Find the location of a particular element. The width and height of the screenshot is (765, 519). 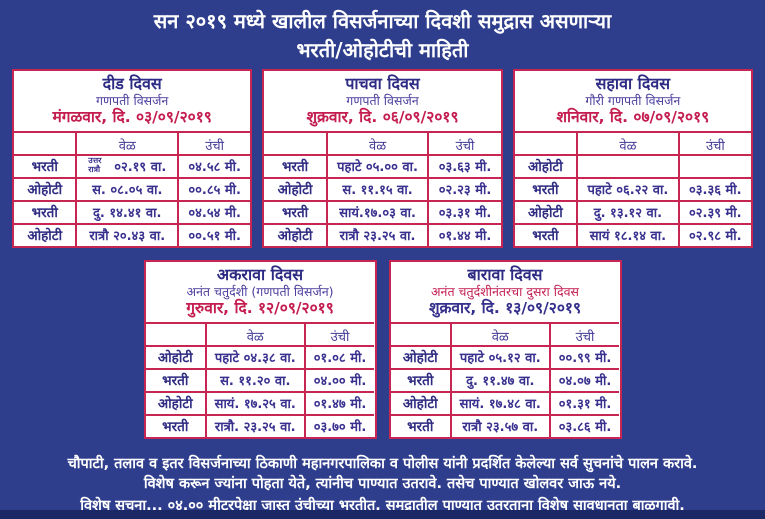

row-height: ०३.३६ मी. is located at coordinates (714, 188).